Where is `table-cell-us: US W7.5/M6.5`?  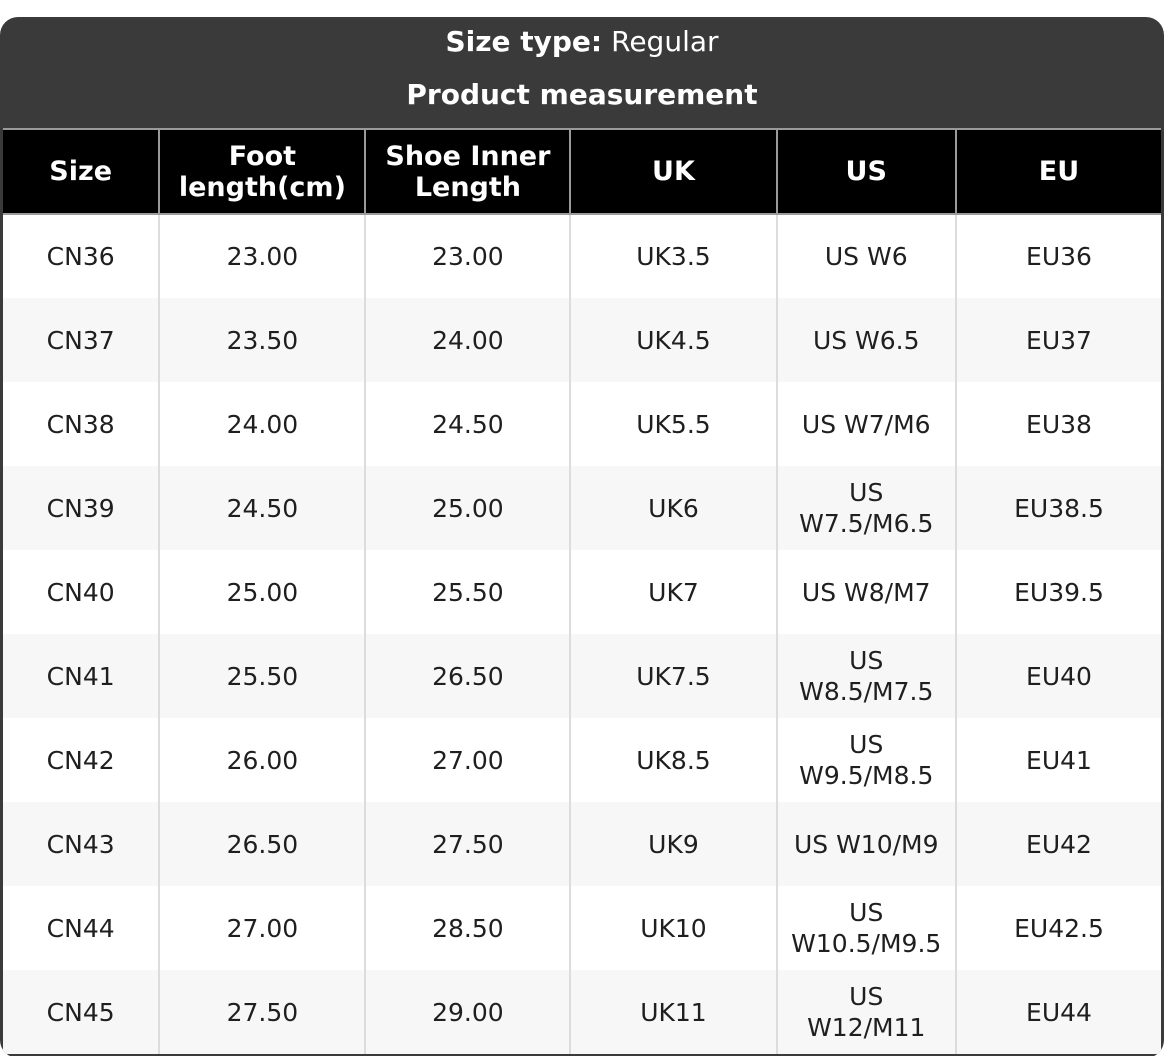 table-cell-us: US W7.5/M6.5 is located at coordinates (865, 508).